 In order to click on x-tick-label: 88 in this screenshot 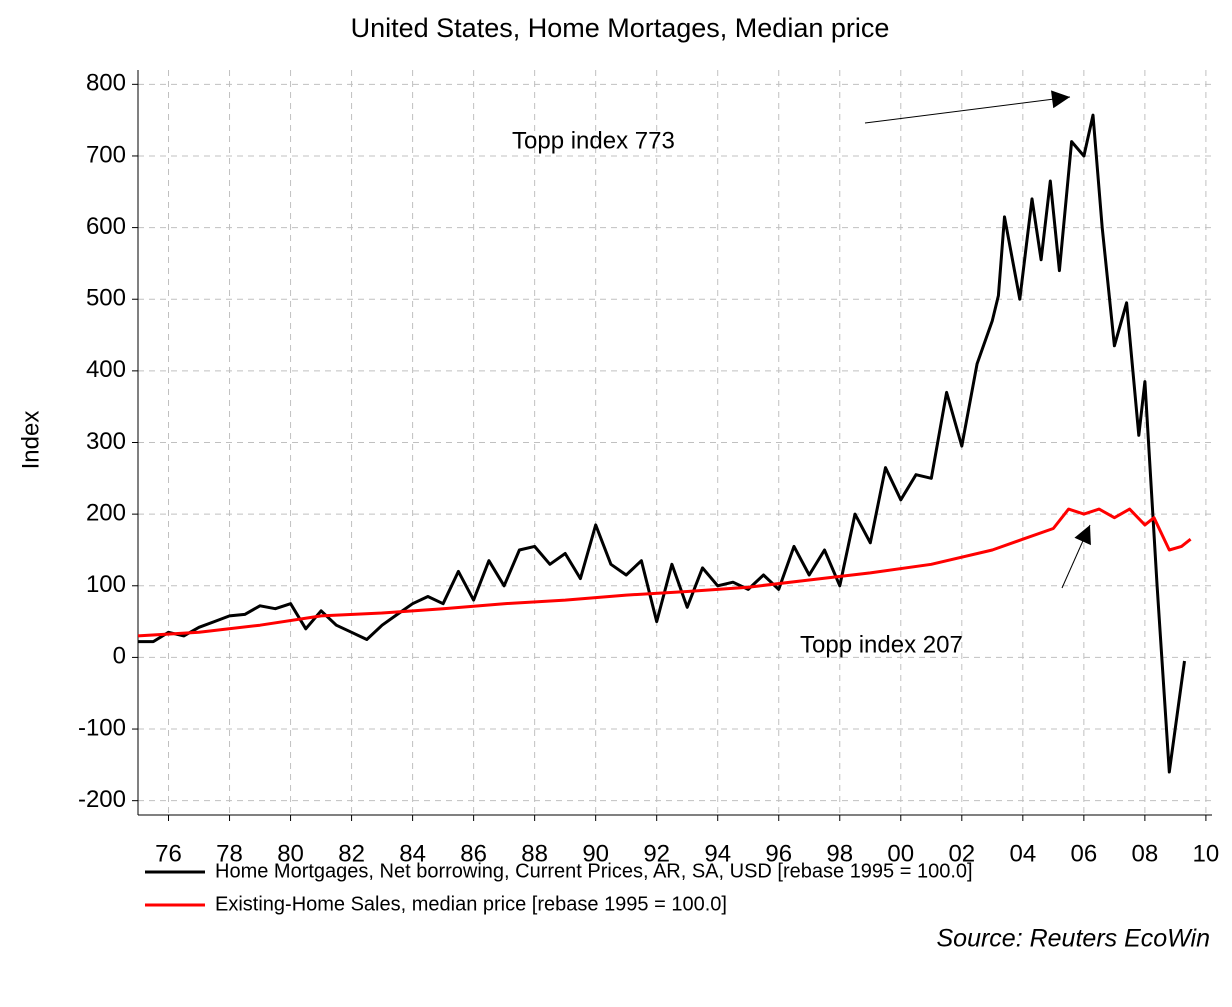, I will do `click(534, 853)`.